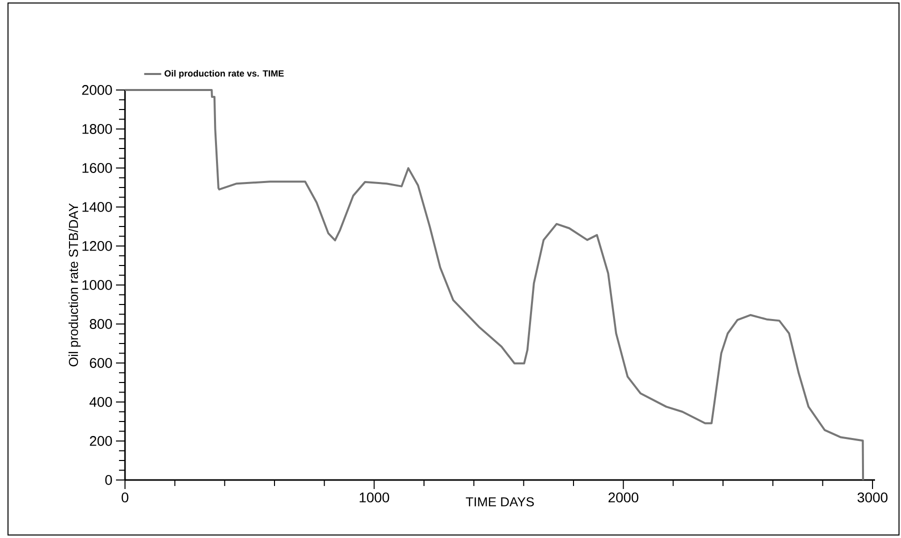  What do you see at coordinates (97, 246) in the screenshot?
I see `y-tick-label: 1200` at bounding box center [97, 246].